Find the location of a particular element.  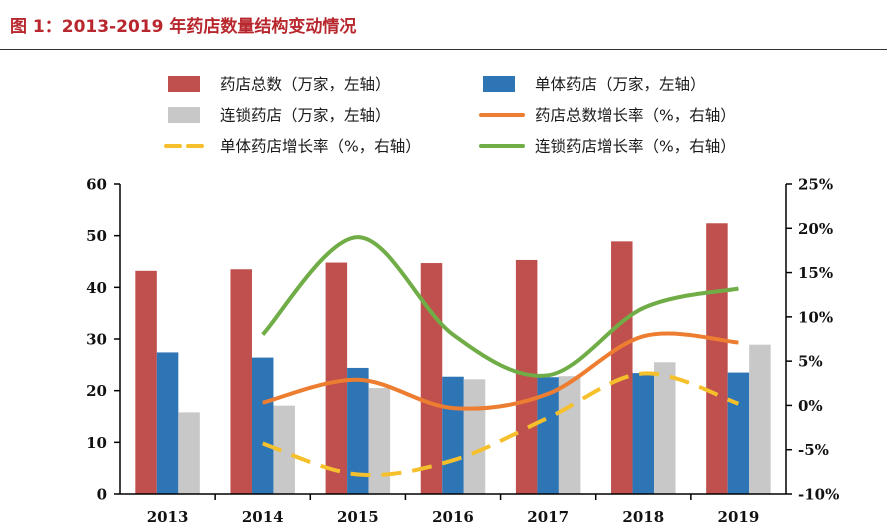

right-tick-label: -5% is located at coordinates (813, 450).